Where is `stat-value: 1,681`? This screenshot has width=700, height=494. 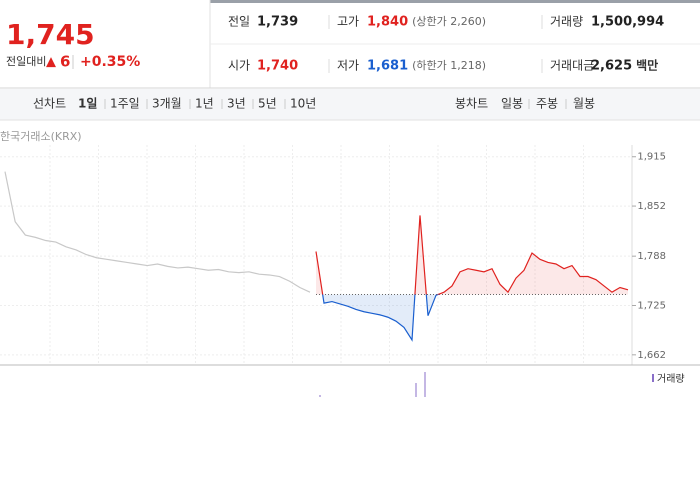
stat-value: 1,681 is located at coordinates (387, 66).